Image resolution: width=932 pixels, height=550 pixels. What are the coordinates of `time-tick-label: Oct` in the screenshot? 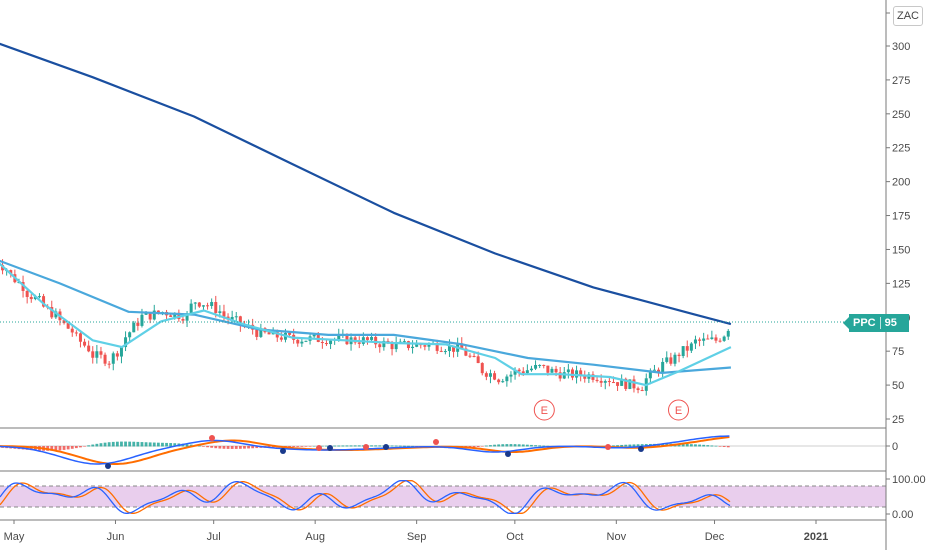 It's located at (514, 537).